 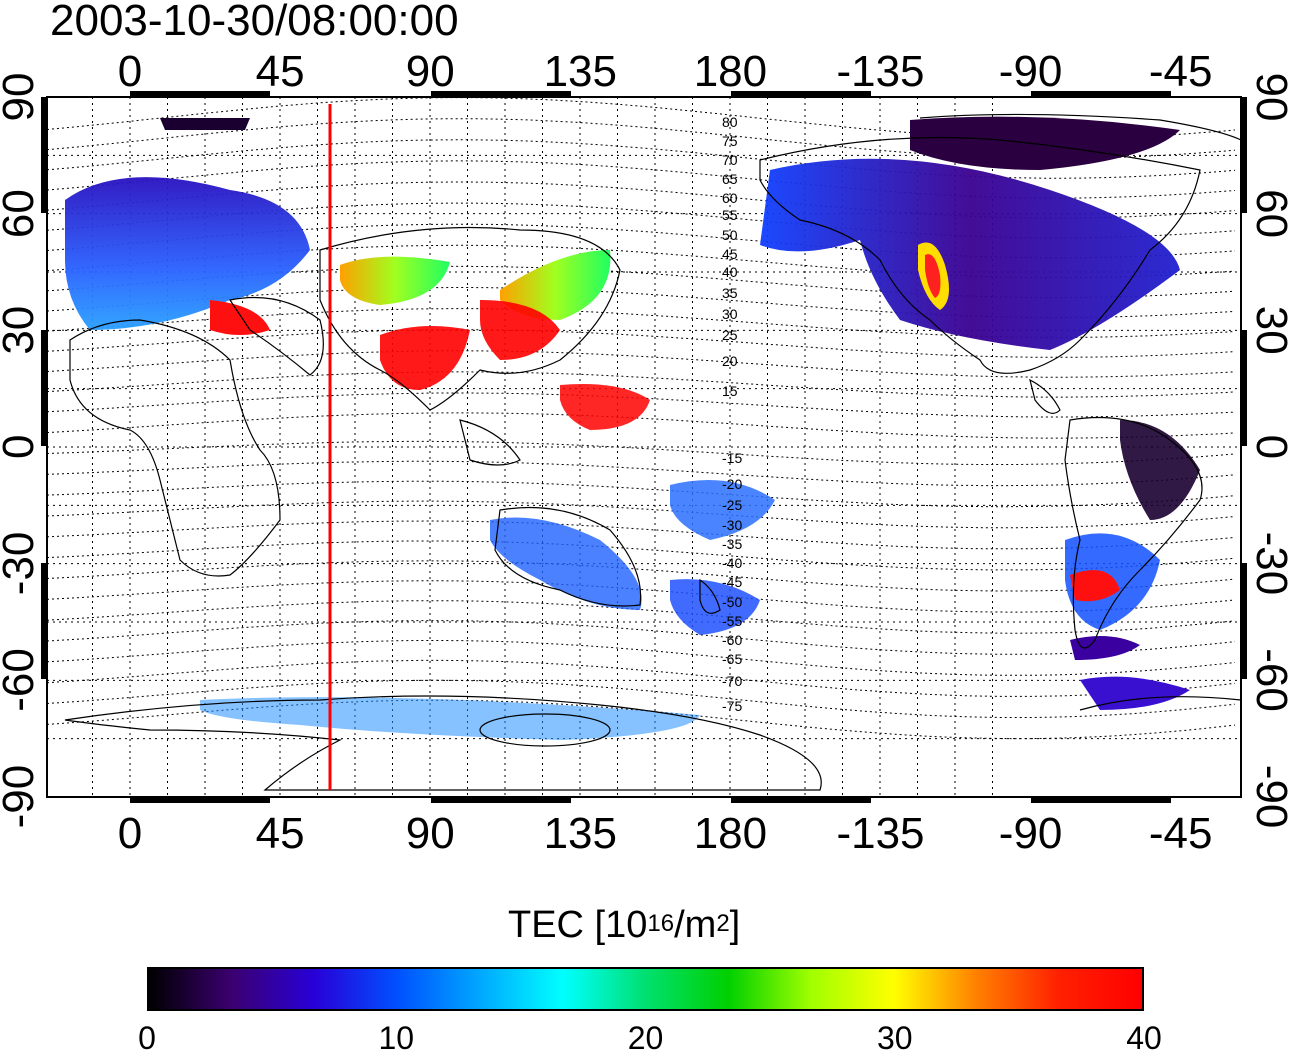 I want to click on contour-label: 20, so click(x=730, y=361).